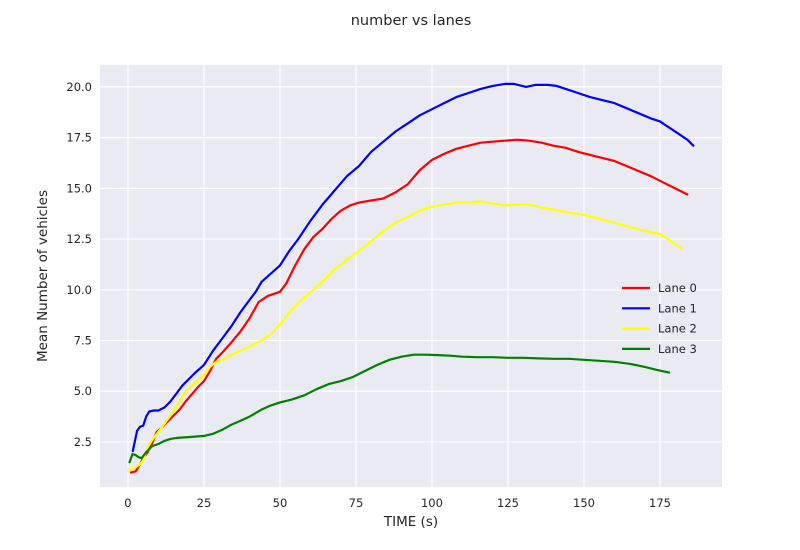 This screenshot has width=800, height=550. Describe the element at coordinates (356, 503) in the screenshot. I see `x-tick-label: 75` at that location.